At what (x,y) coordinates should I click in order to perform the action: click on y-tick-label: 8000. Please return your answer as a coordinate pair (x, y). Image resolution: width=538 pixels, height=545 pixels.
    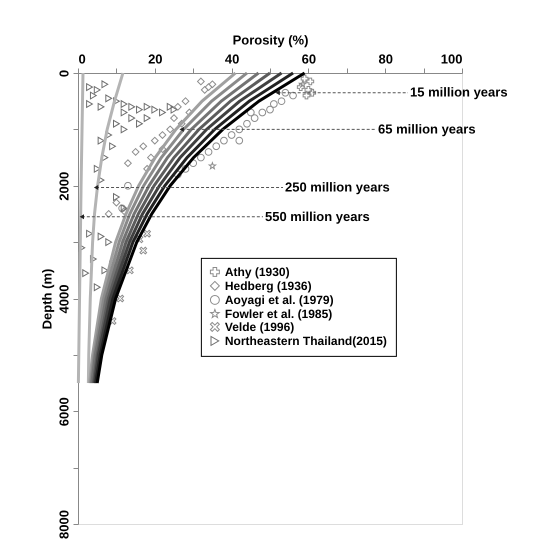
    Looking at the image, I should click on (64, 524).